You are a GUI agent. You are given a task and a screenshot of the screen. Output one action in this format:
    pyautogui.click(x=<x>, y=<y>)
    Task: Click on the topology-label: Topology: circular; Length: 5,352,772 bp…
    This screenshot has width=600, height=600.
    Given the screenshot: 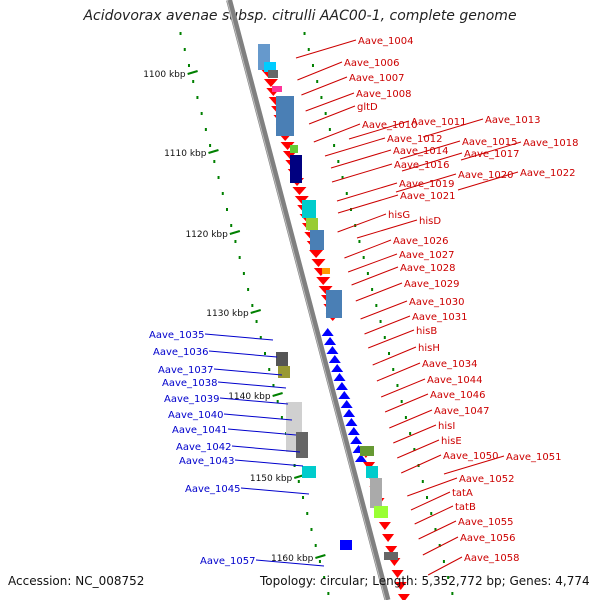 What is the action you would take?
    pyautogui.click(x=425, y=581)
    